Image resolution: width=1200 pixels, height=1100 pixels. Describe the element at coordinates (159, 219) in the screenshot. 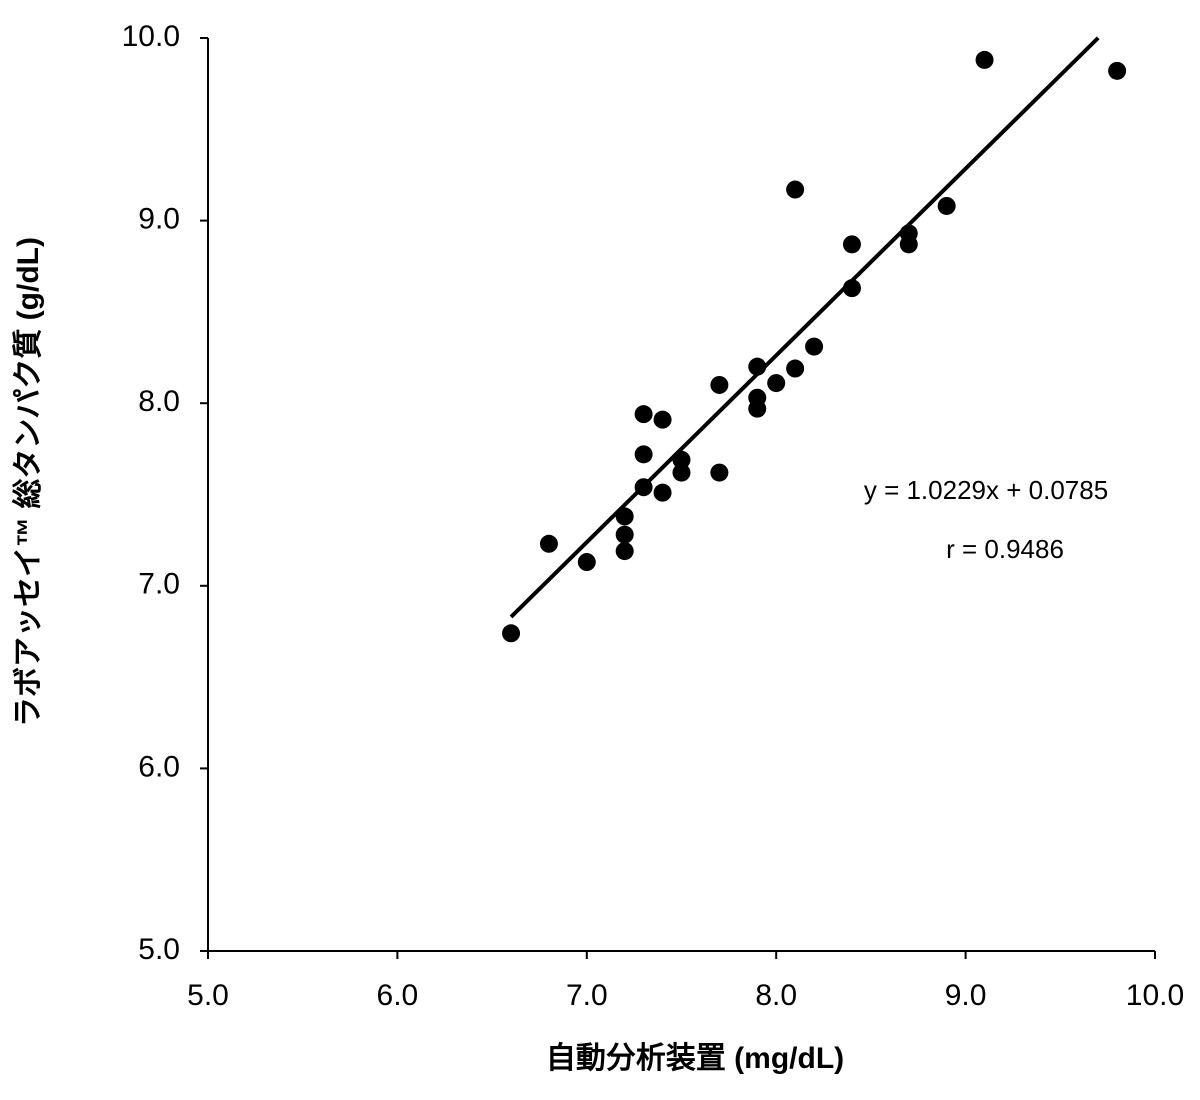

I see `y-tick-label: 9.0` at that location.